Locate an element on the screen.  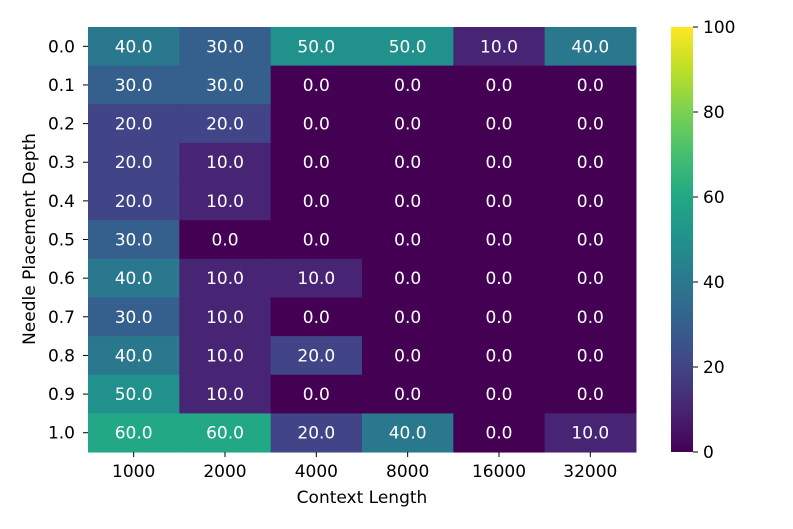
colorbar-tick-label: 40 is located at coordinates (714, 283).